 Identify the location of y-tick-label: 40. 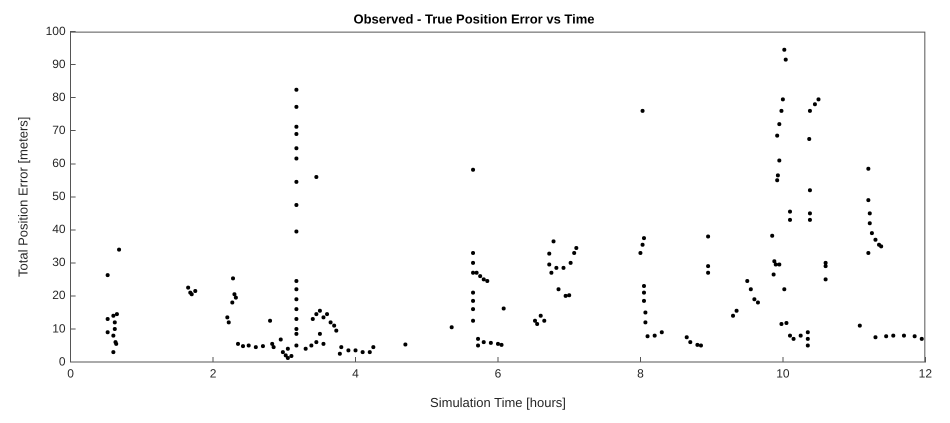
(59, 229).